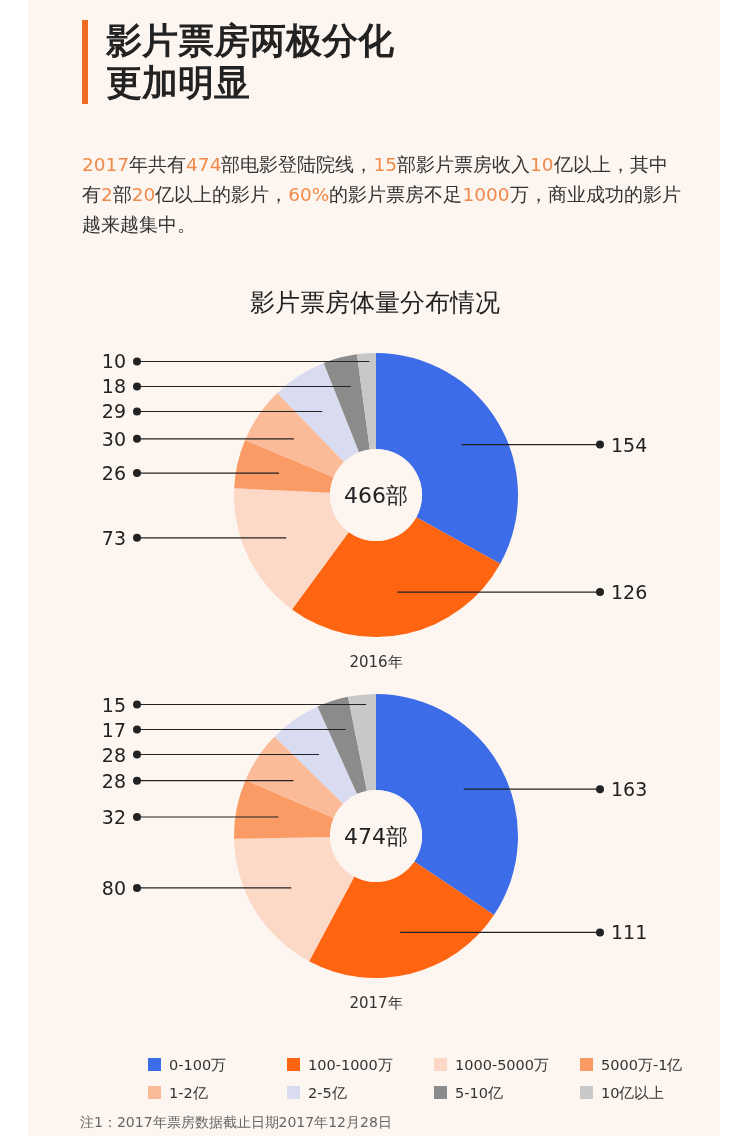 The image size is (750, 1136). What do you see at coordinates (629, 789) in the screenshot?
I see `data-label: 163` at bounding box center [629, 789].